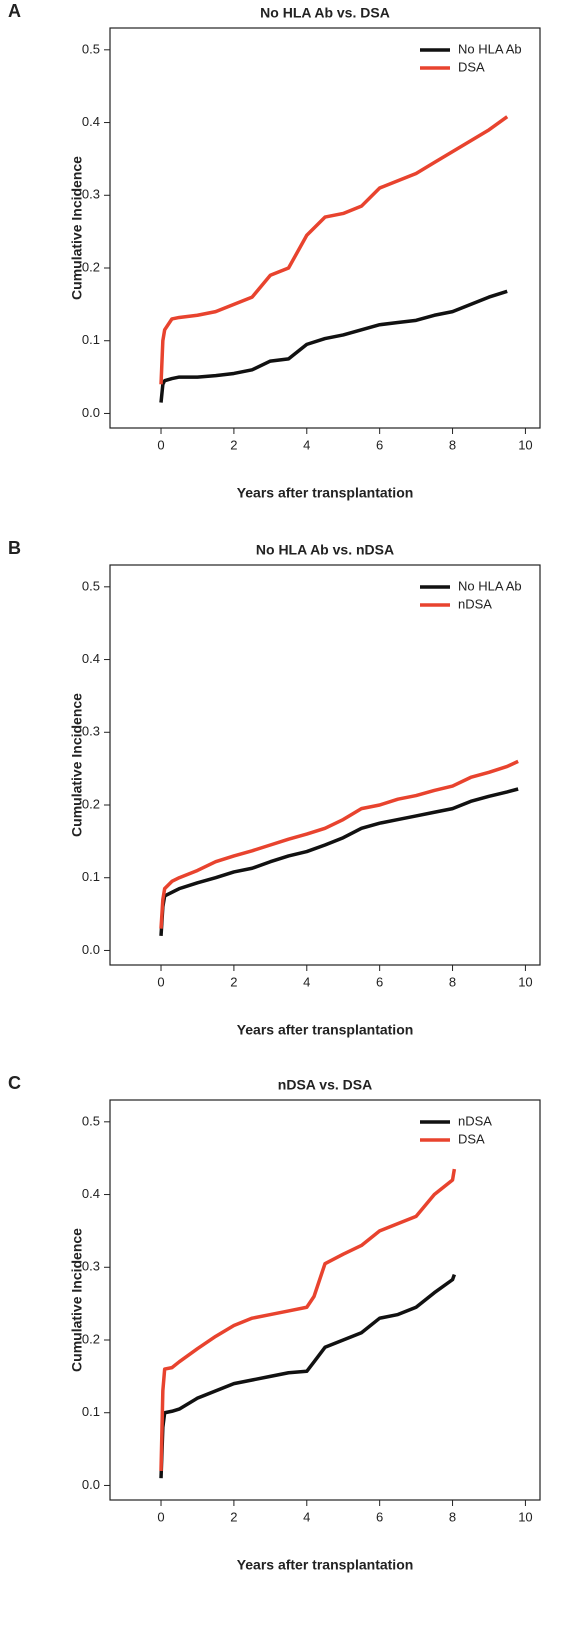 This screenshot has height=1628, width=563. What do you see at coordinates (14, 11) in the screenshot?
I see `panel-label: A` at bounding box center [14, 11].